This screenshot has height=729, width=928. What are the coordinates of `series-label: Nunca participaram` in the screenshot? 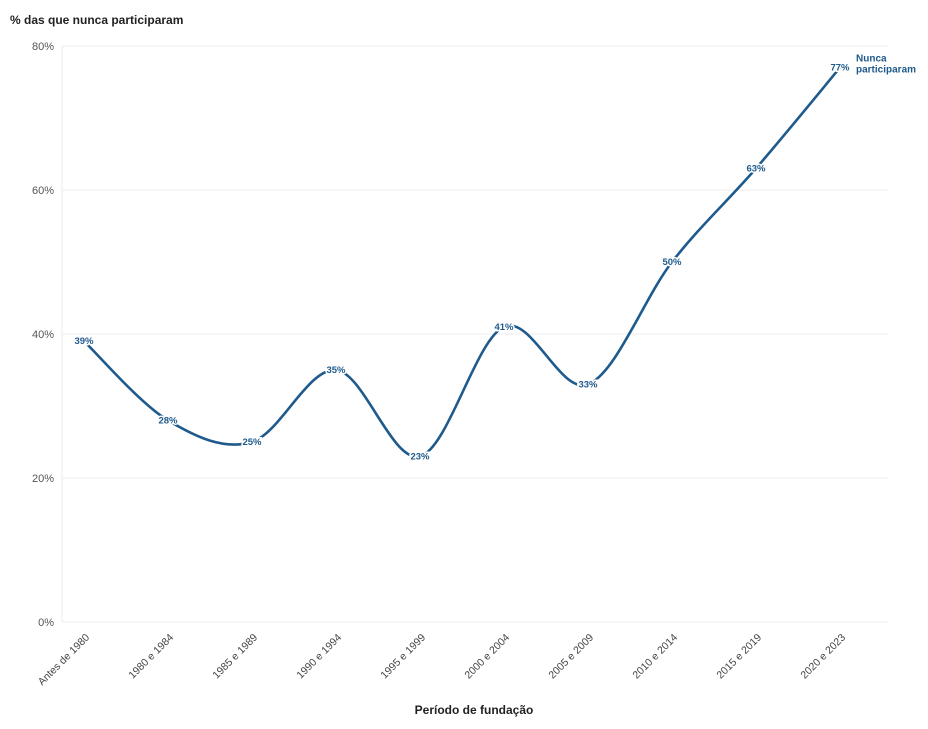 It's located at (886, 65).